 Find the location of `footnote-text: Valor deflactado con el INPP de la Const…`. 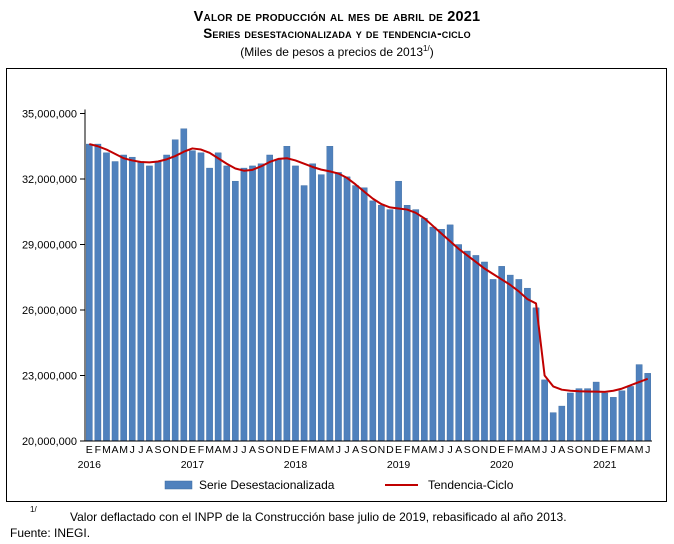

footnote-text: Valor deflactado con el INPP de la Const… is located at coordinates (318, 517).